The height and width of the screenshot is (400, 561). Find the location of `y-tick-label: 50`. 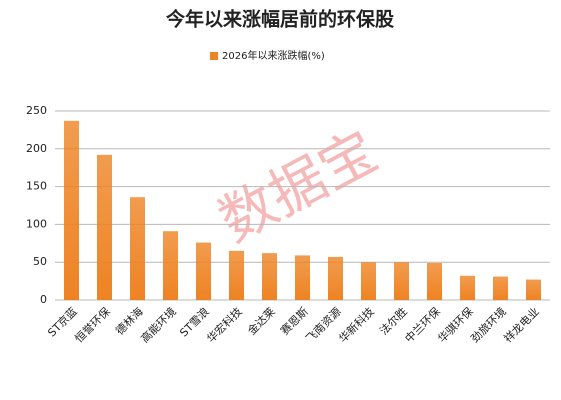

y-tick-label: 50 is located at coordinates (40, 261).